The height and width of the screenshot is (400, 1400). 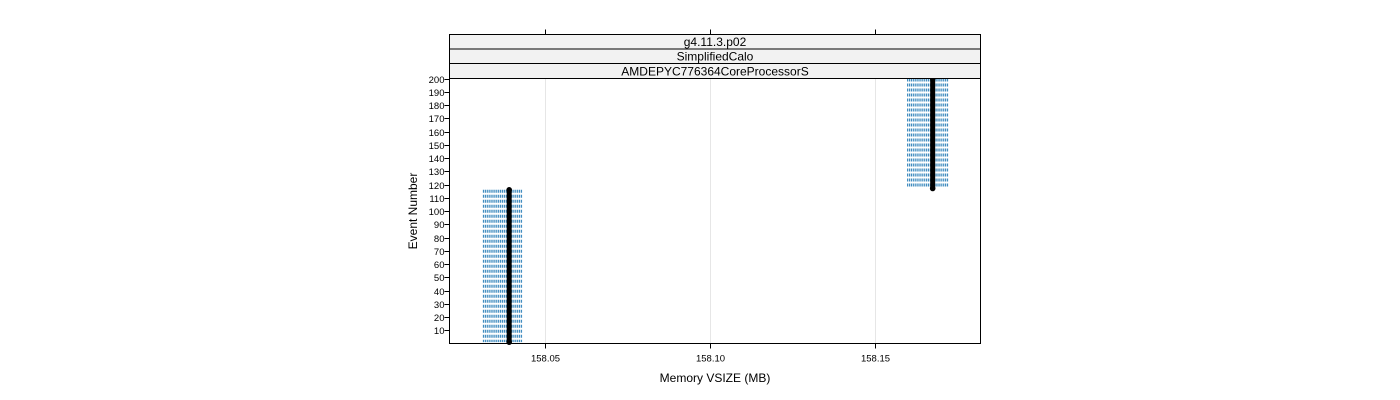 I want to click on y-tick-label-12: 130, so click(x=437, y=172).